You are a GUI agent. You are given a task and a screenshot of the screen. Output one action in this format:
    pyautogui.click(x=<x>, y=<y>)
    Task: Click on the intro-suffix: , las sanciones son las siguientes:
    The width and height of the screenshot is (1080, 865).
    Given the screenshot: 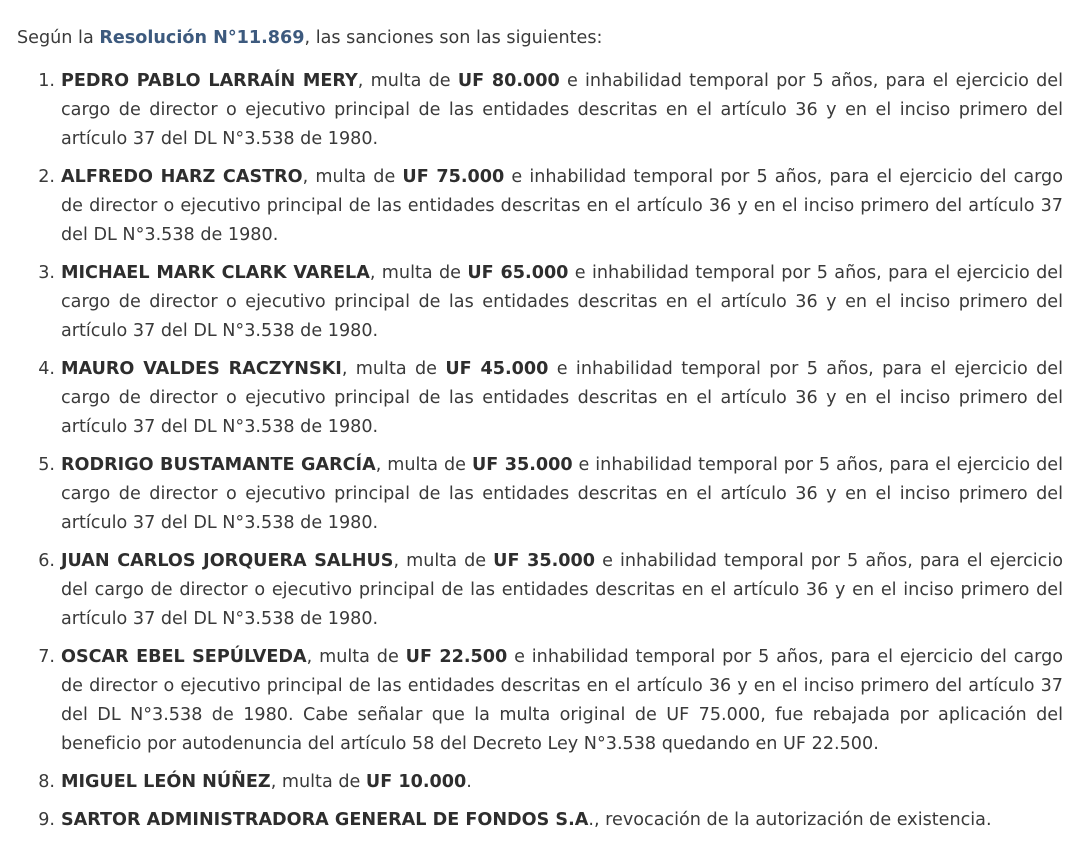 What is the action you would take?
    pyautogui.click(x=453, y=38)
    